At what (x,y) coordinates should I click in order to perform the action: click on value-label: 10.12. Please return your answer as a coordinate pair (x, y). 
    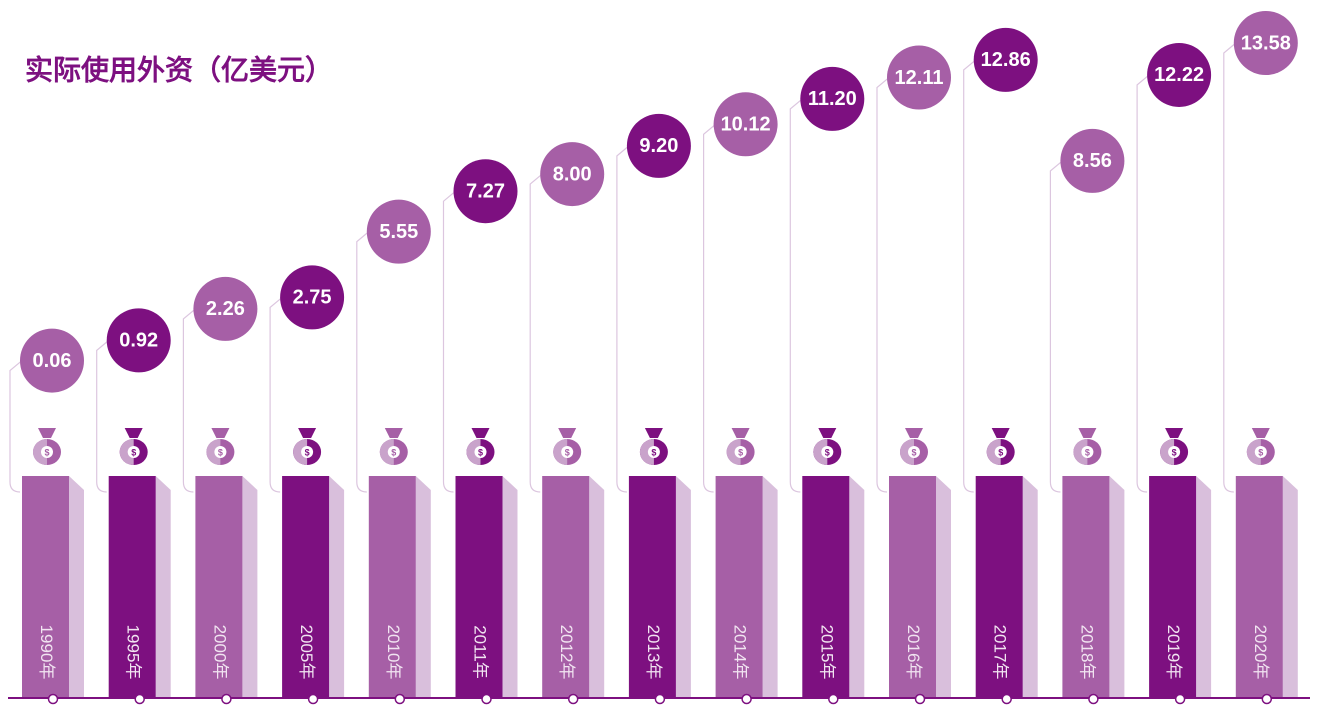
    Looking at the image, I should click on (746, 125).